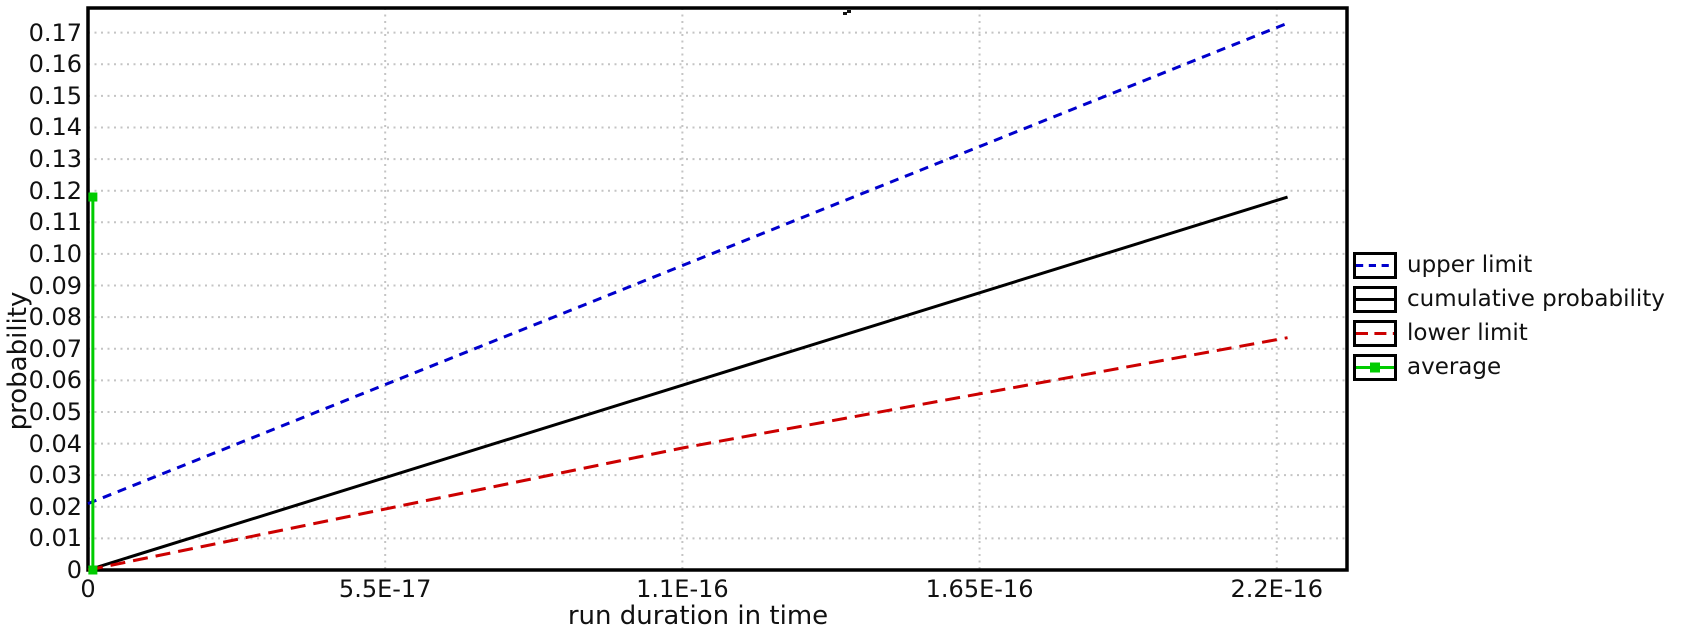  Describe the element at coordinates (848, 7) in the screenshot. I see `clipped-title-fragment` at that location.